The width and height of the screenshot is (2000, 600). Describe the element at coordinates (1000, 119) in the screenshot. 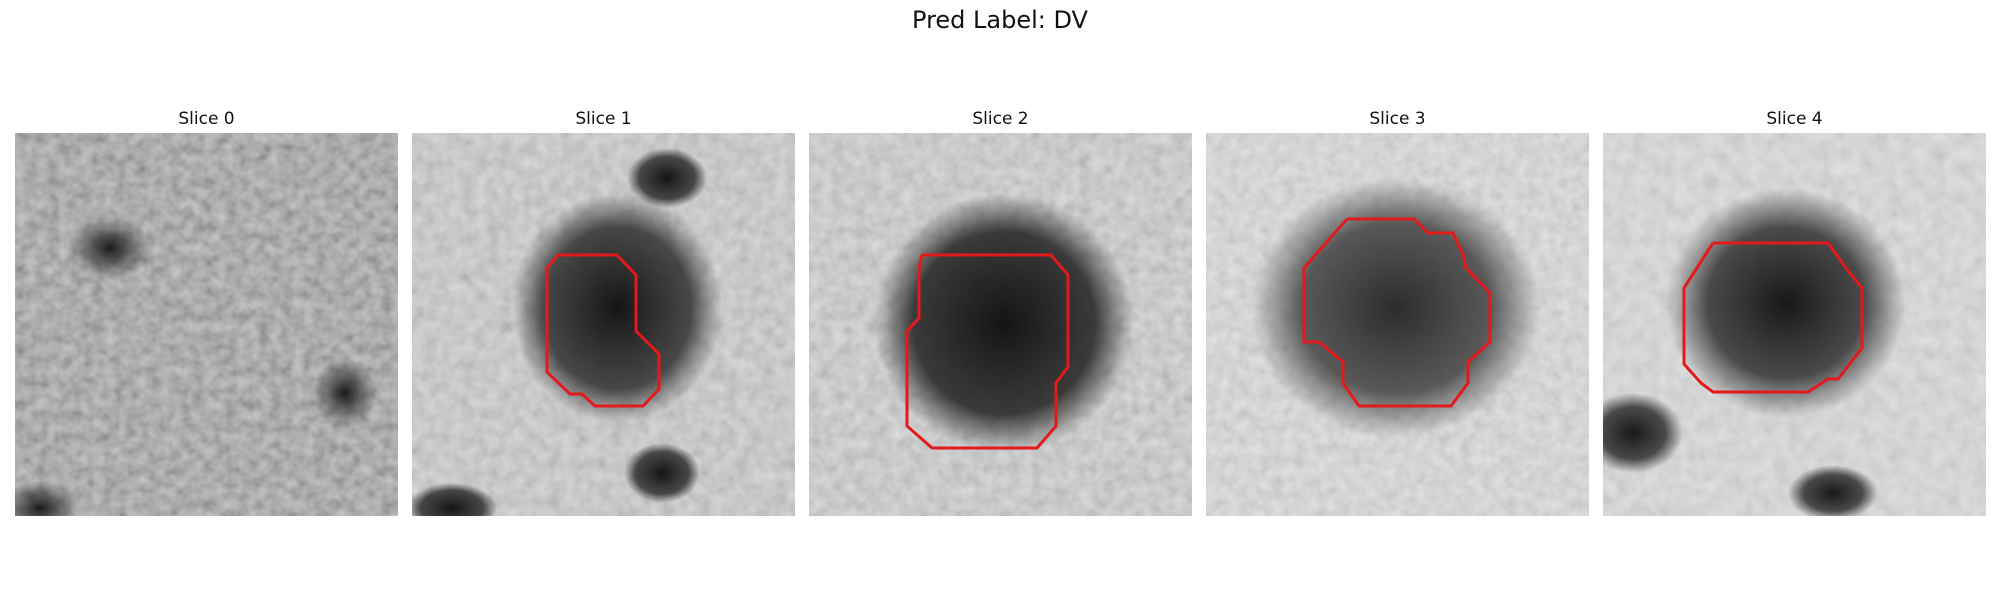

I see `slice-title: Slice 2` at that location.